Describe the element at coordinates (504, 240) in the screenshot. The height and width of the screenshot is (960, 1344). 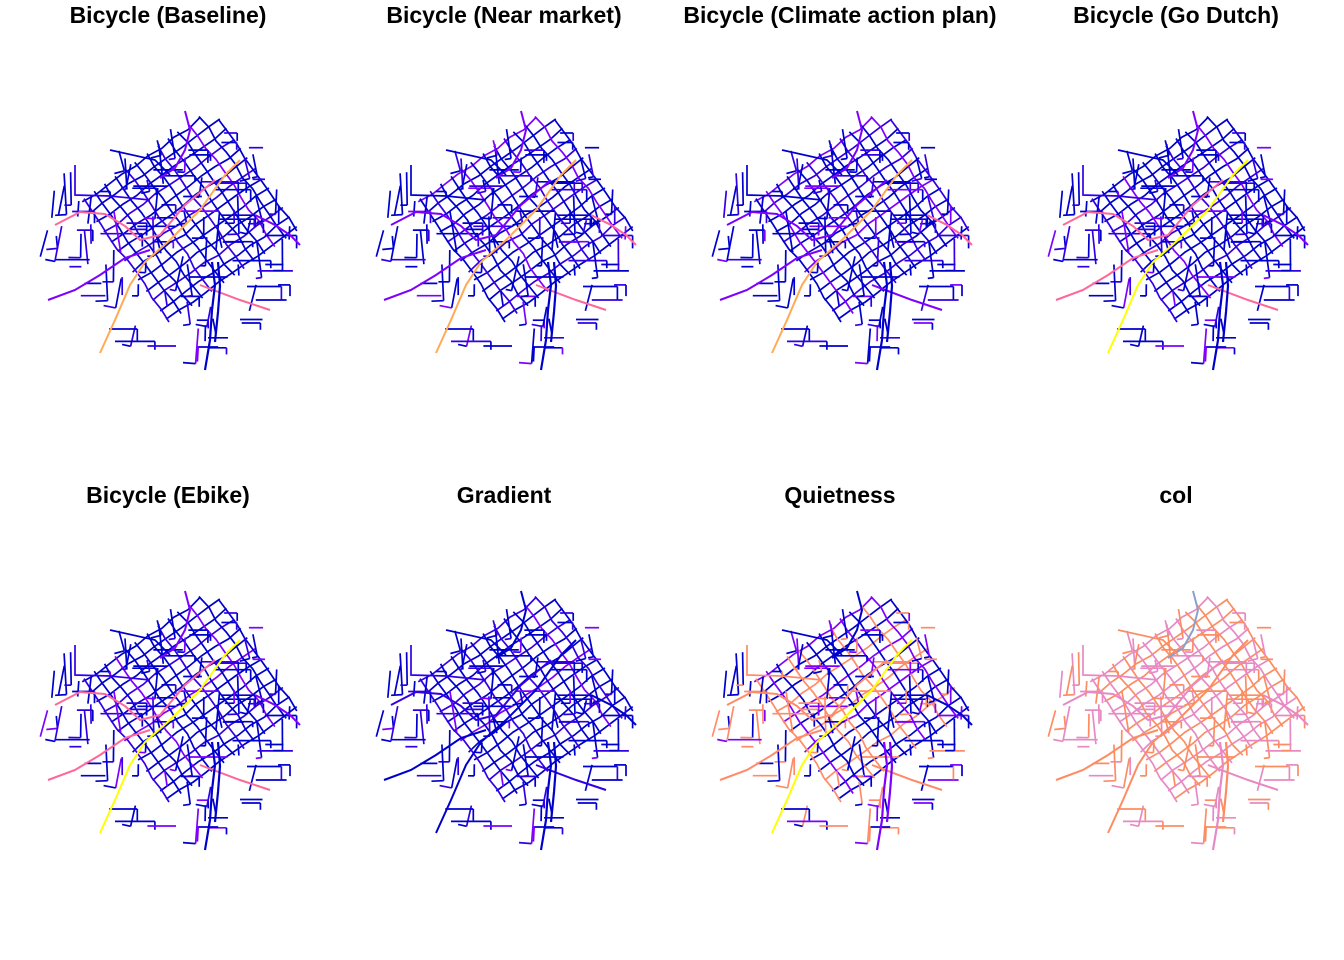
I see `map-panel-near: Bicycle (Near market)` at that location.